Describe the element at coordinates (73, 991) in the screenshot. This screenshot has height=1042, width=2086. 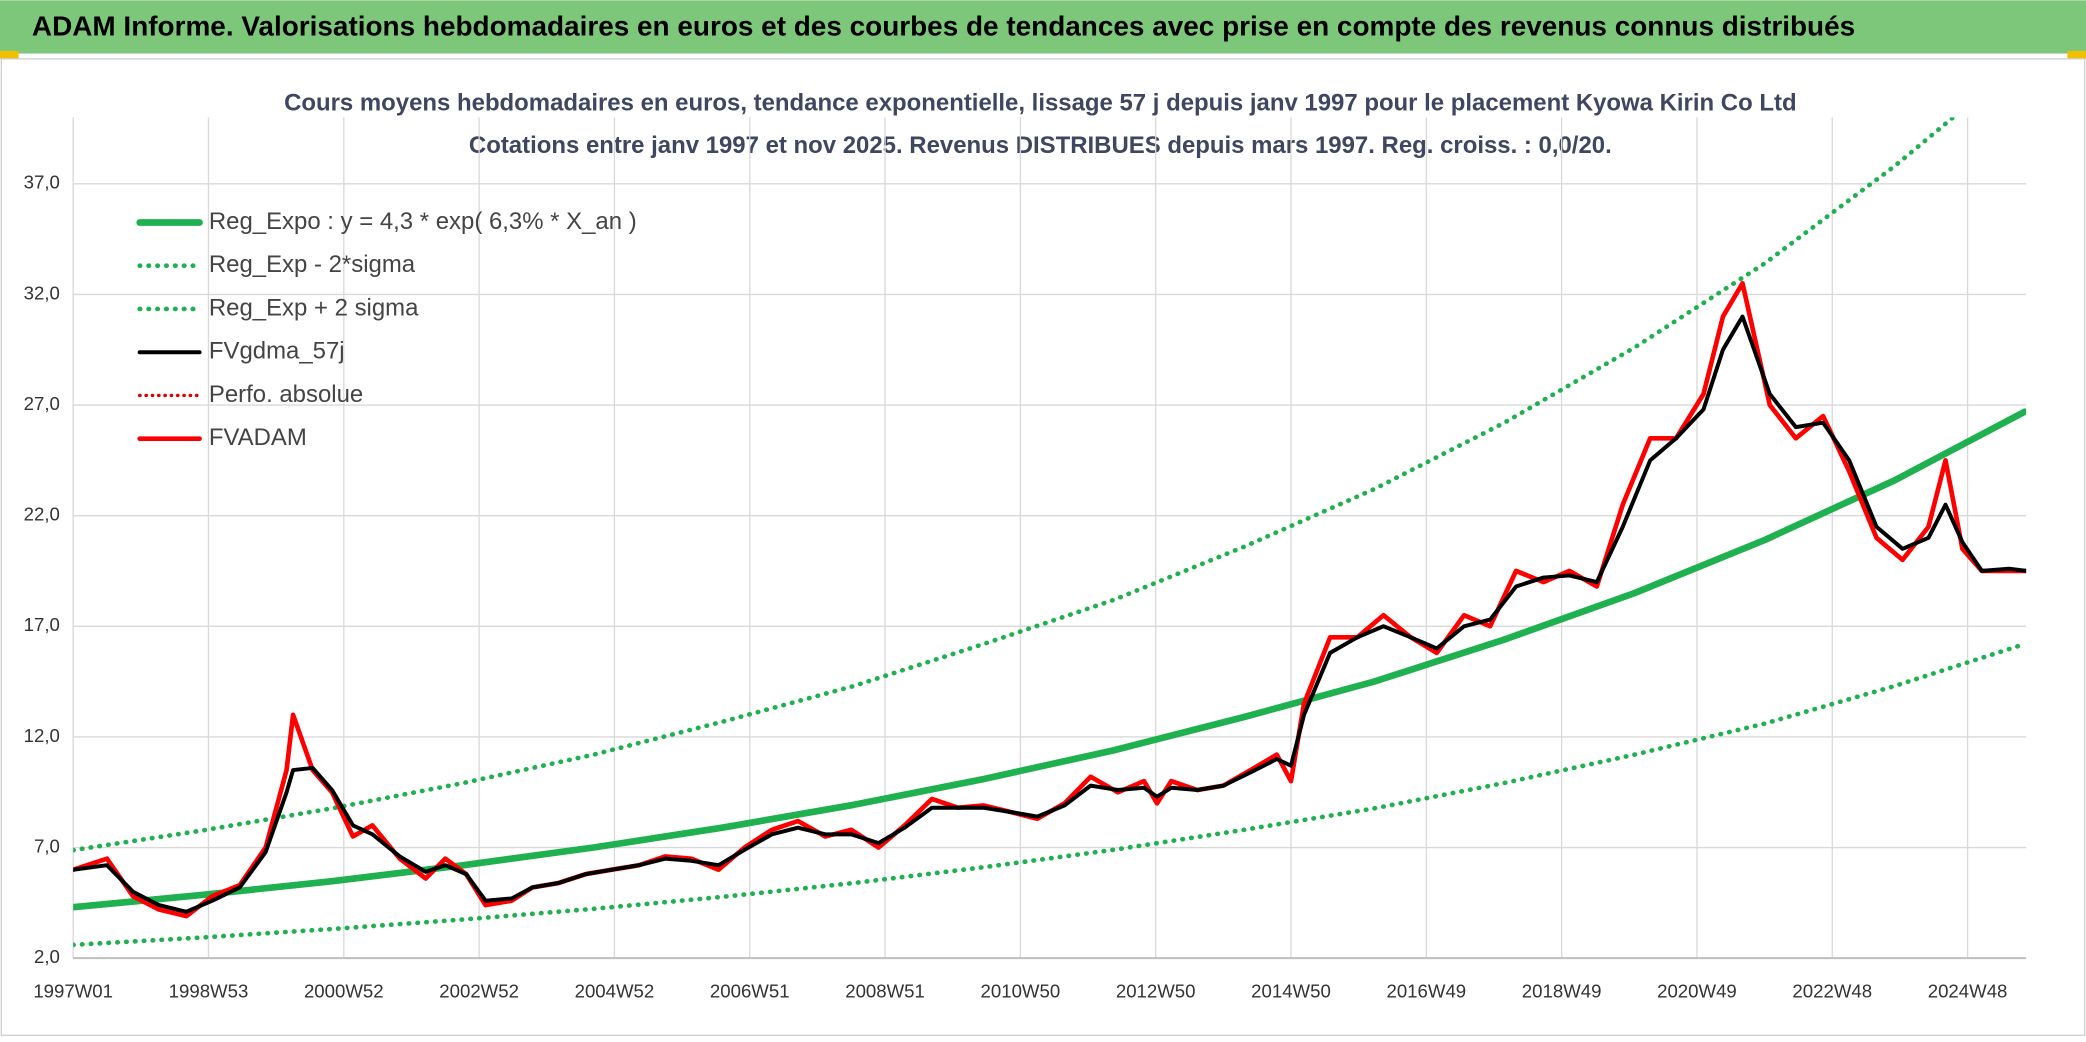
I see `x-tick-label: 1997W01` at that location.